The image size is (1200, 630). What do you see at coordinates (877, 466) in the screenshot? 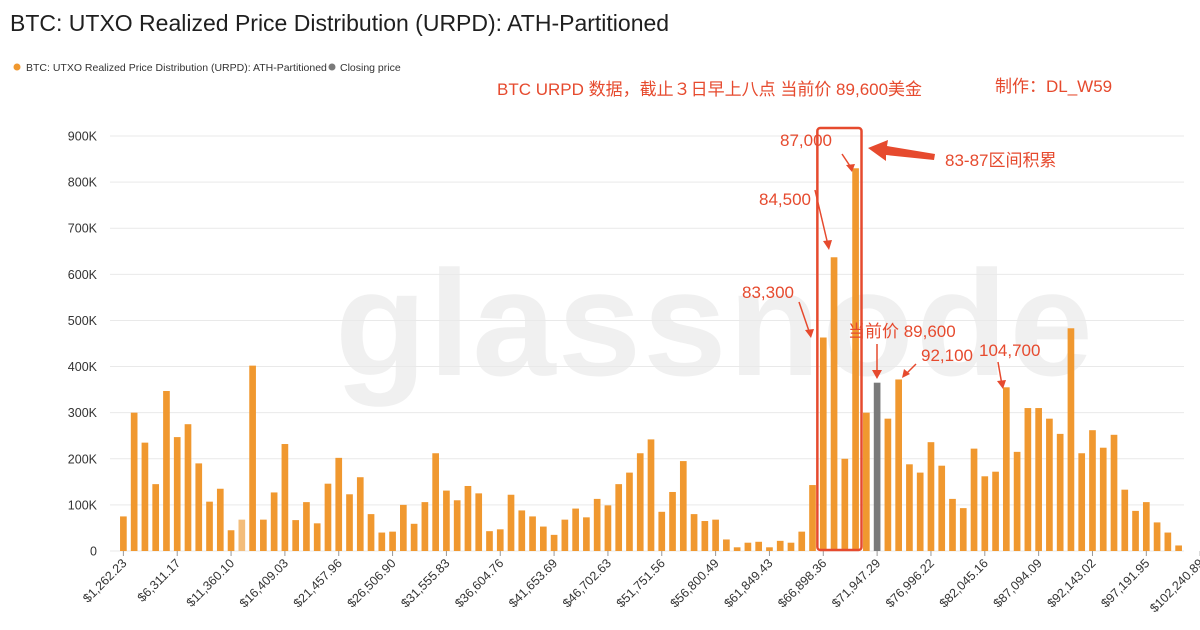
I see `closing-price-bar` at bounding box center [877, 466].